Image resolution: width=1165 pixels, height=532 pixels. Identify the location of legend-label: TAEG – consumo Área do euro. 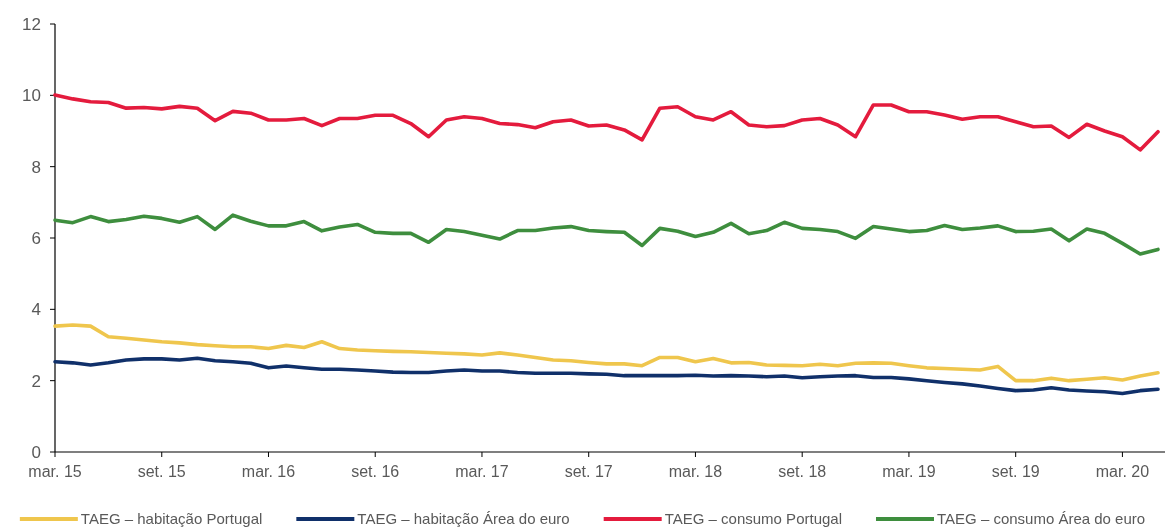
(1041, 519).